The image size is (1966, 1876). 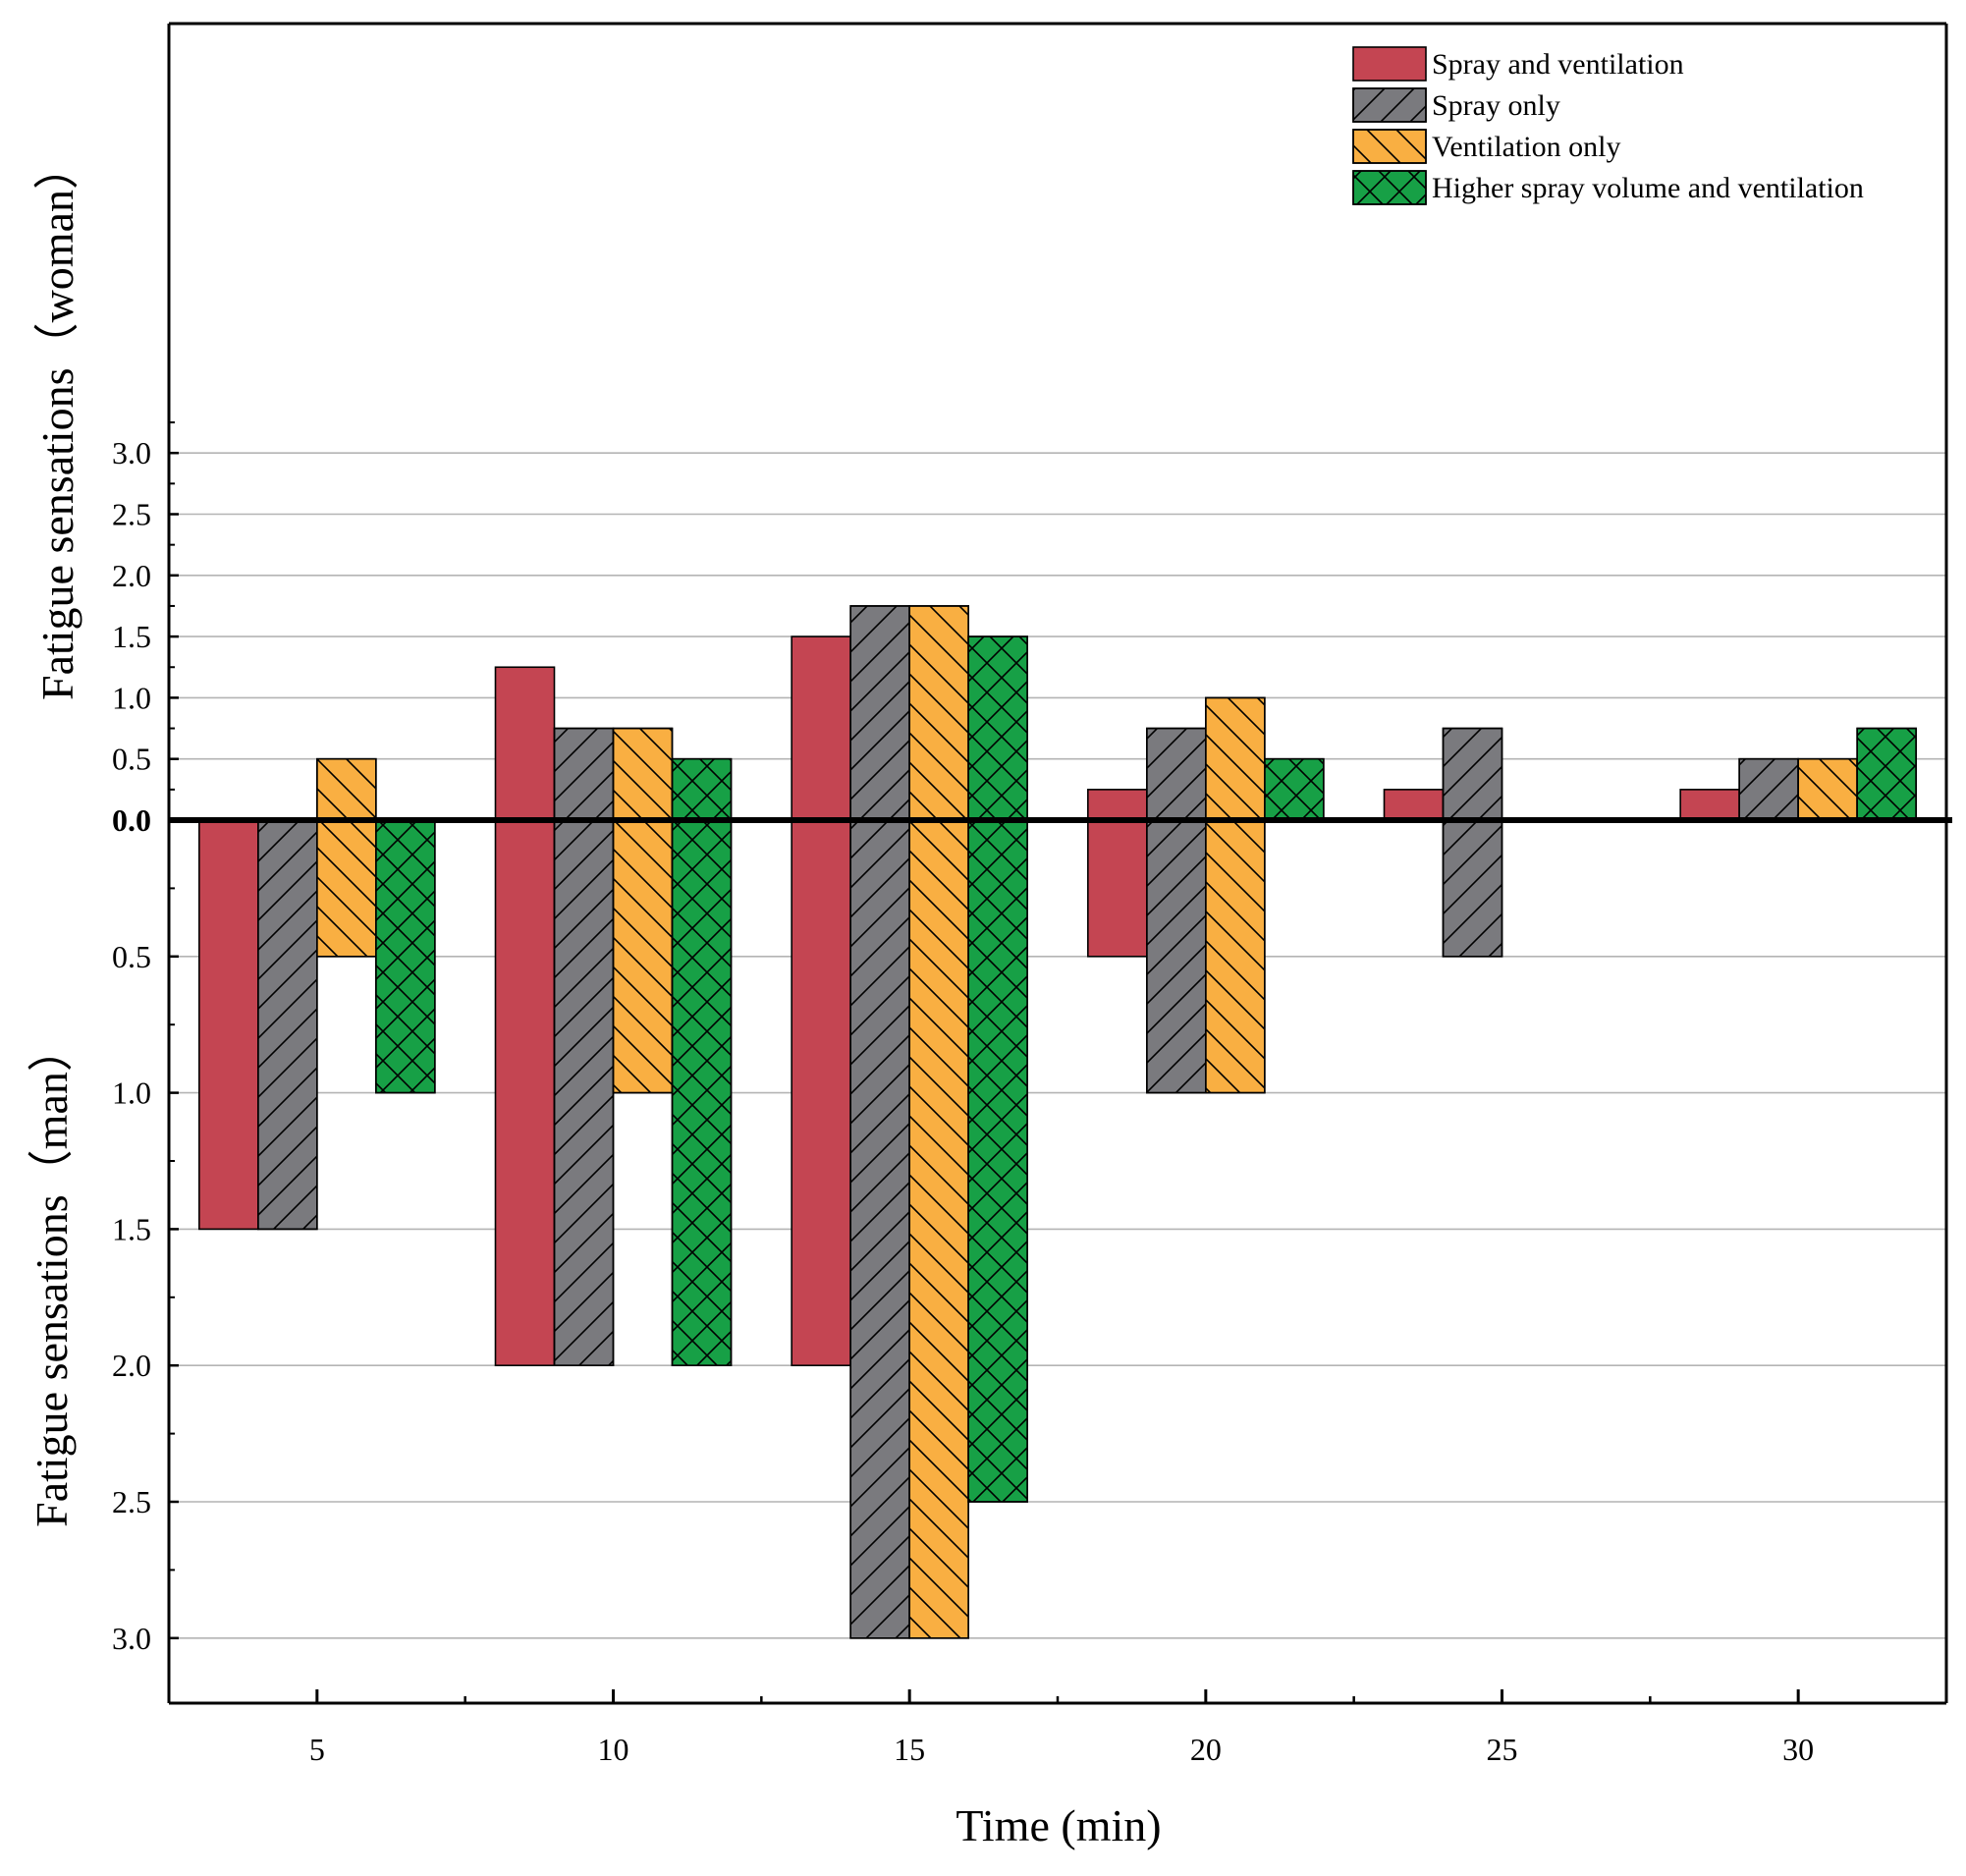 I want to click on bar-woman-hatch-s1-t25, so click(x=1472, y=774).